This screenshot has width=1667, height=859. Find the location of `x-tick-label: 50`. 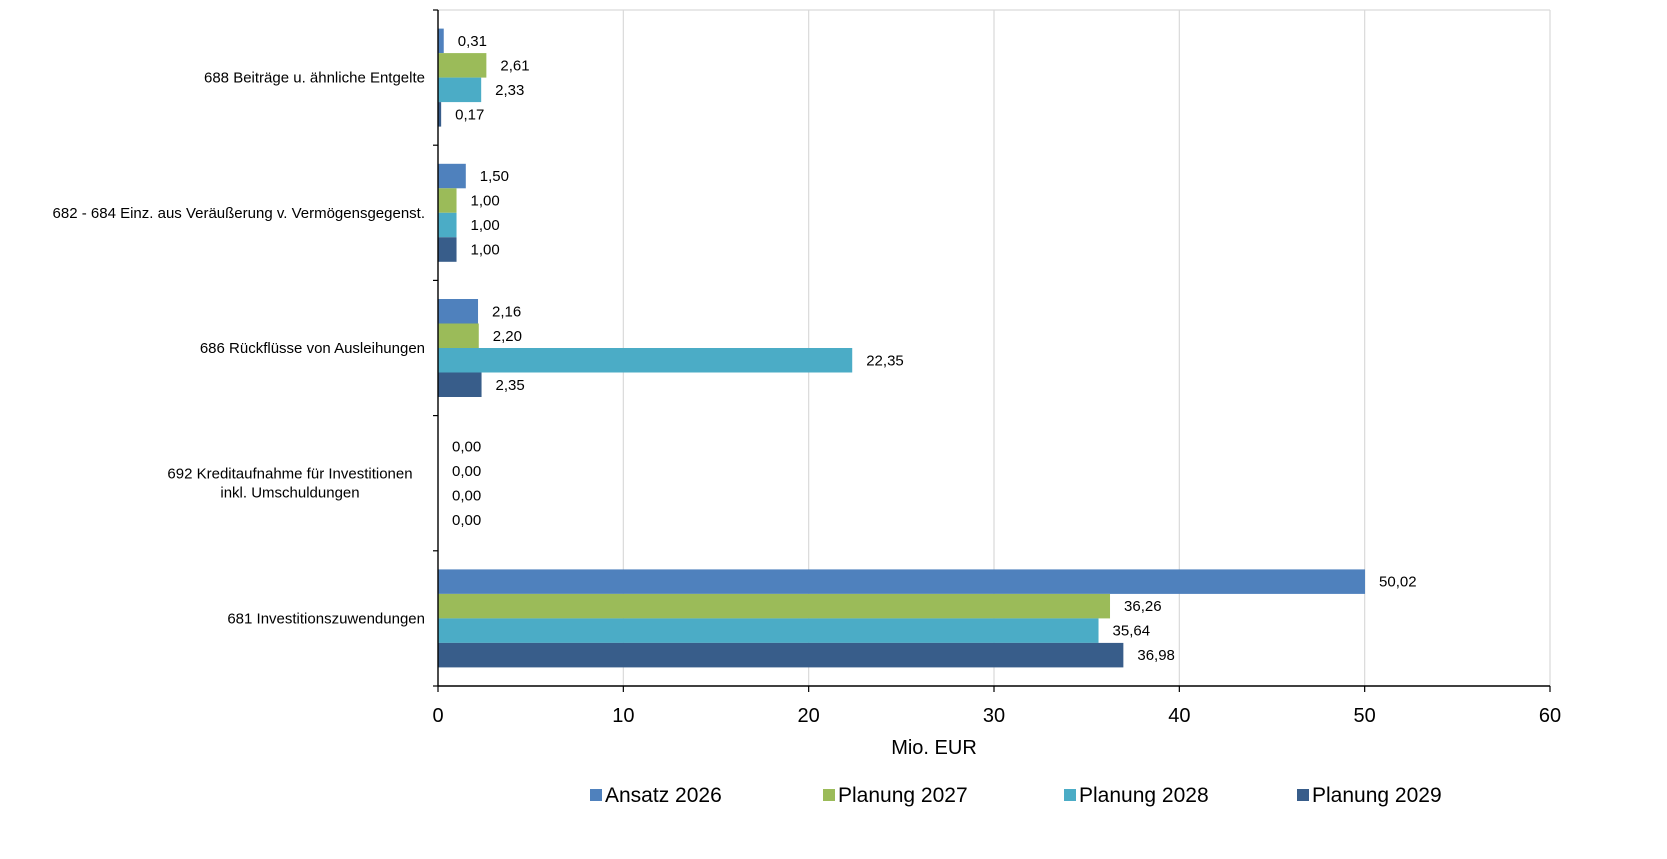

x-tick-label: 50 is located at coordinates (1365, 716).